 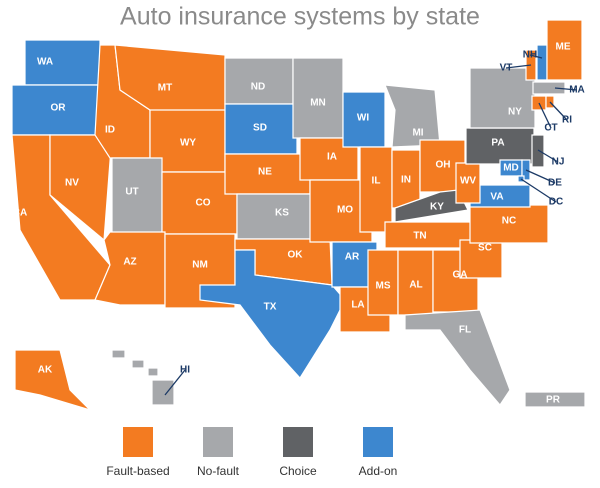 What do you see at coordinates (300, 17) in the screenshot?
I see `title: Auto insurance systems by state` at bounding box center [300, 17].